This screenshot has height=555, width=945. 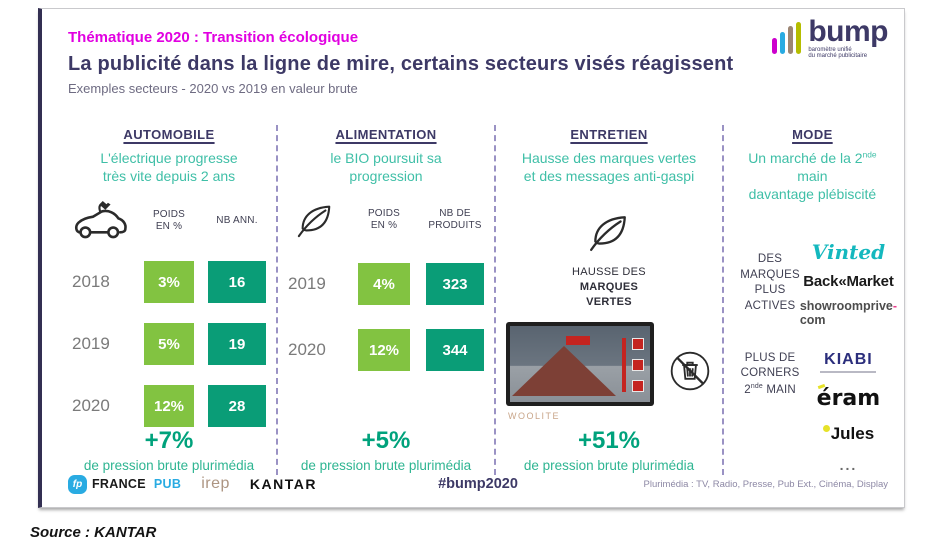 What do you see at coordinates (455, 226) in the screenshot?
I see `header-line: PRODUITS` at bounding box center [455, 226].